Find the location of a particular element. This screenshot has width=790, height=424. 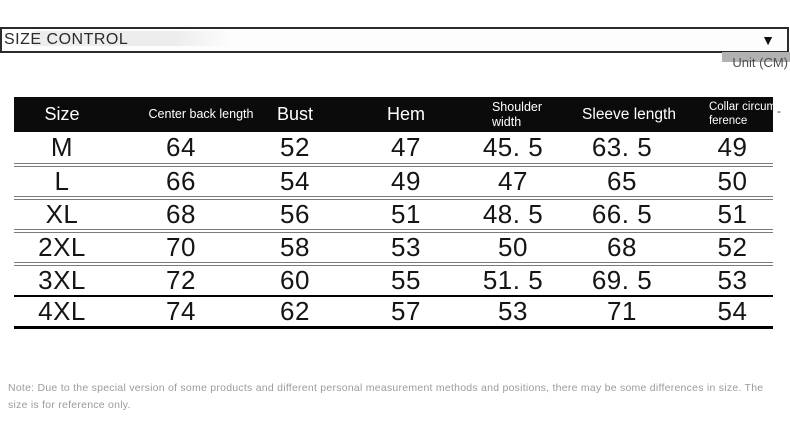

header-label: Shoulder width is located at coordinates (517, 114).